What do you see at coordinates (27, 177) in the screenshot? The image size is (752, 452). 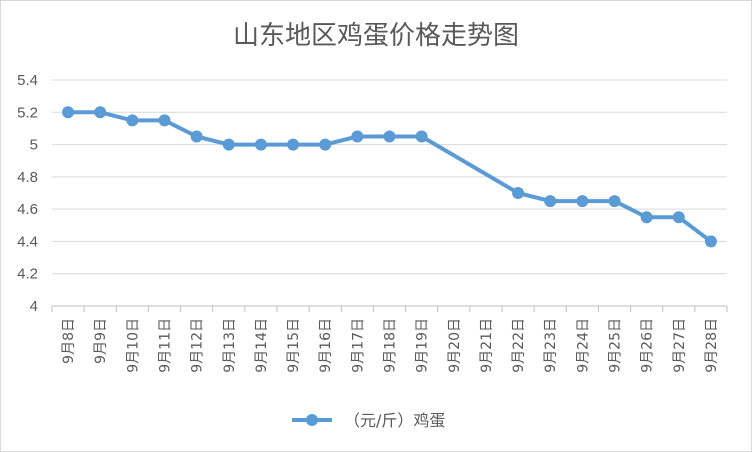 I see `y-tick-label: 4.8` at bounding box center [27, 177].